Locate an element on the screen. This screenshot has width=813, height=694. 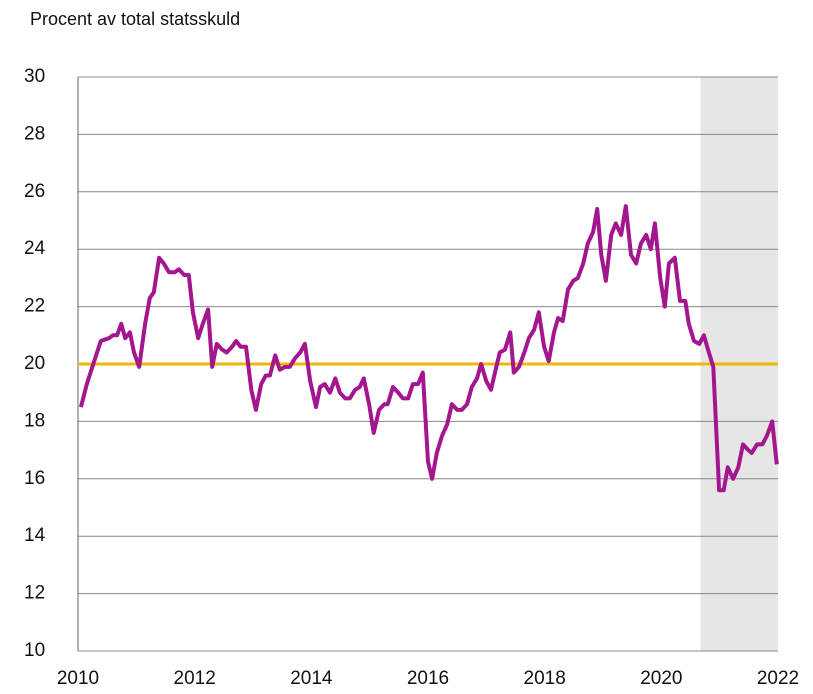
y-tick-label: 22 is located at coordinates (34, 306).